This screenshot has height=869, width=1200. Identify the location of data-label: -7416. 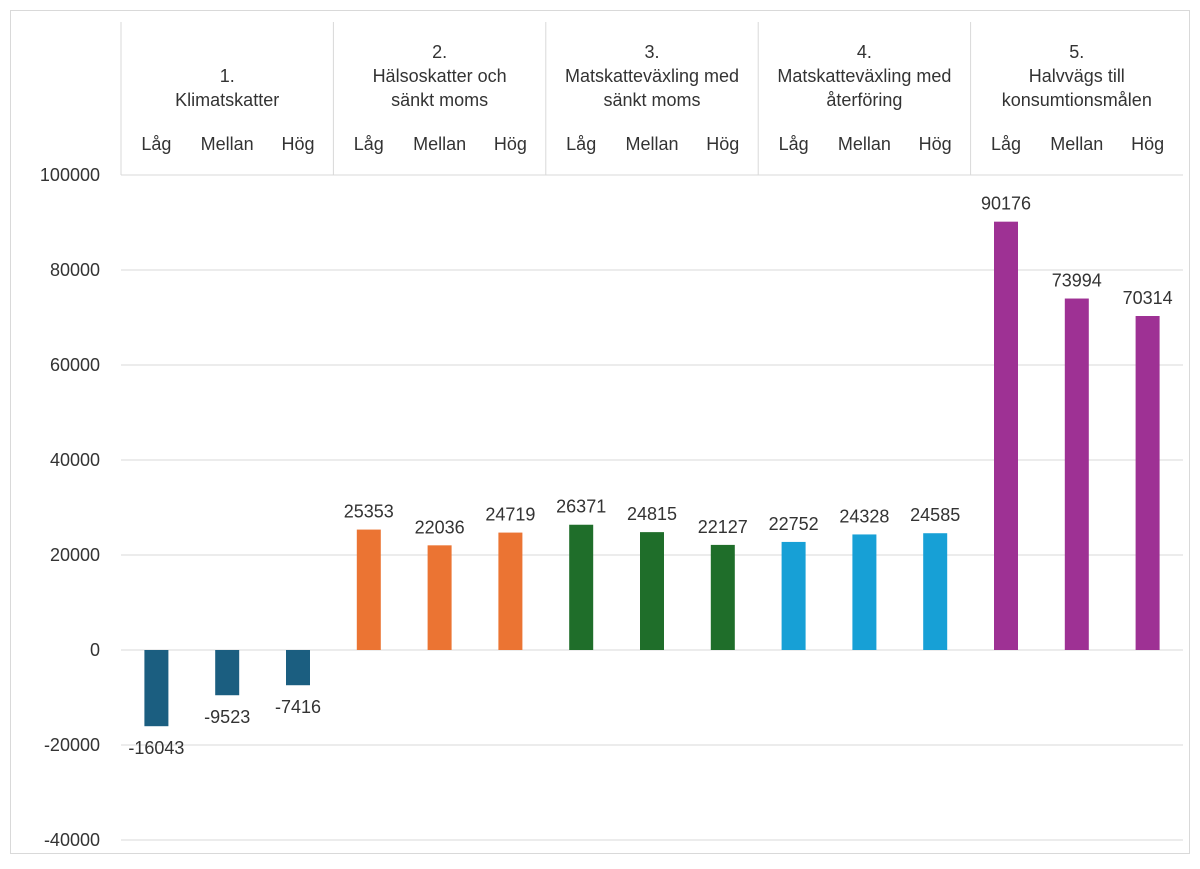
(298, 707).